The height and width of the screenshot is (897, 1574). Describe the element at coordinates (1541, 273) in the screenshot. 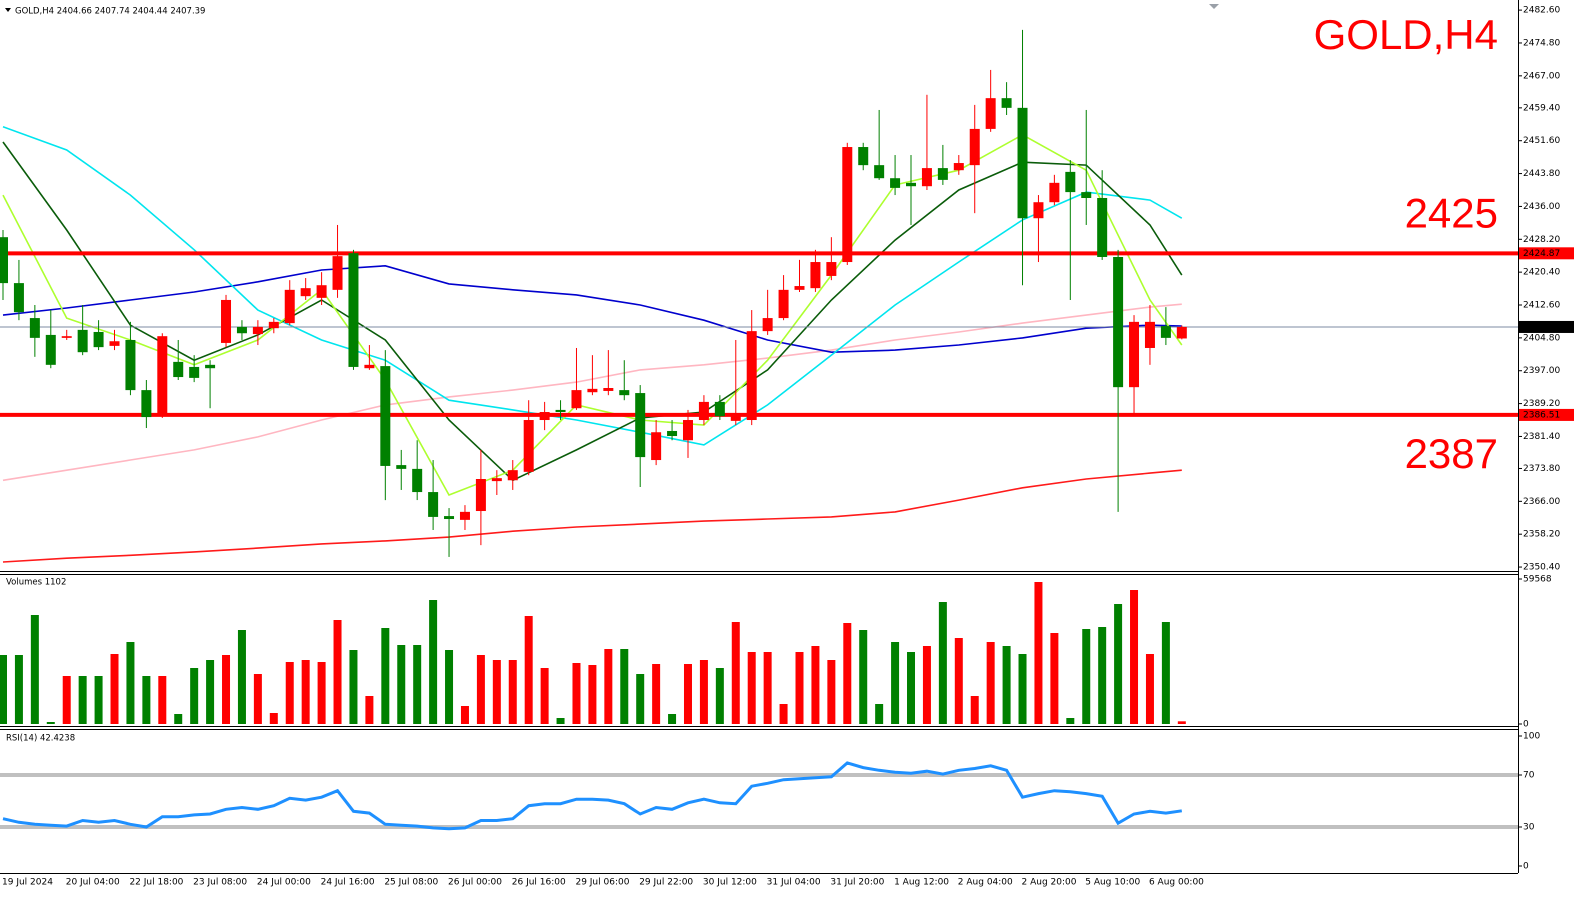

I see `y-tick-label: 2420.40` at that location.